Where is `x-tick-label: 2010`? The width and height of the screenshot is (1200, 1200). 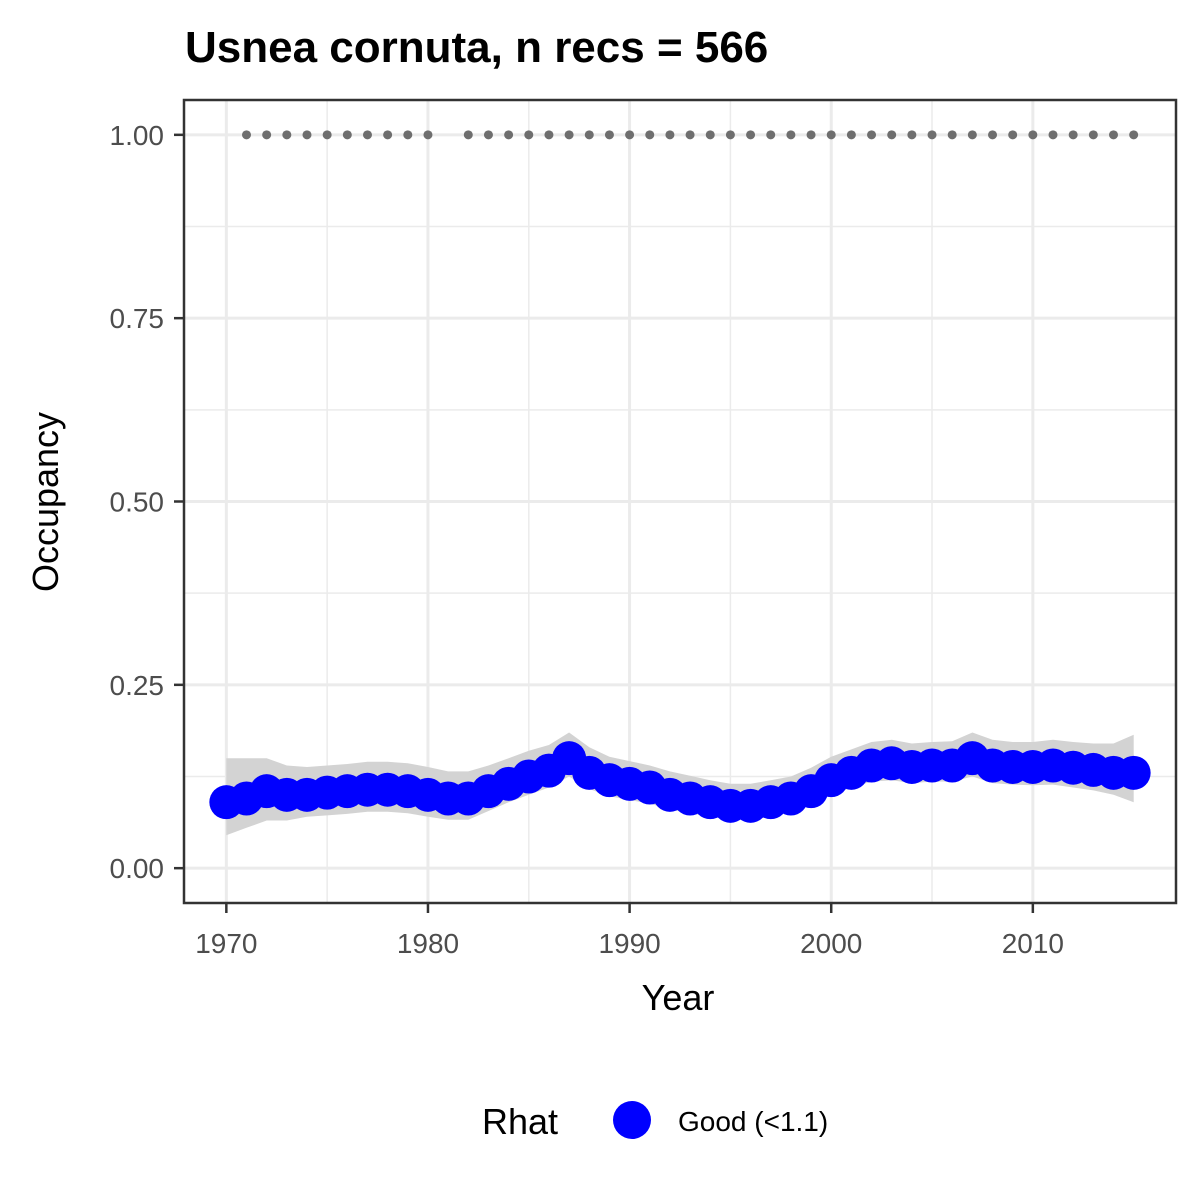 x-tick-label: 2010 is located at coordinates (1033, 943).